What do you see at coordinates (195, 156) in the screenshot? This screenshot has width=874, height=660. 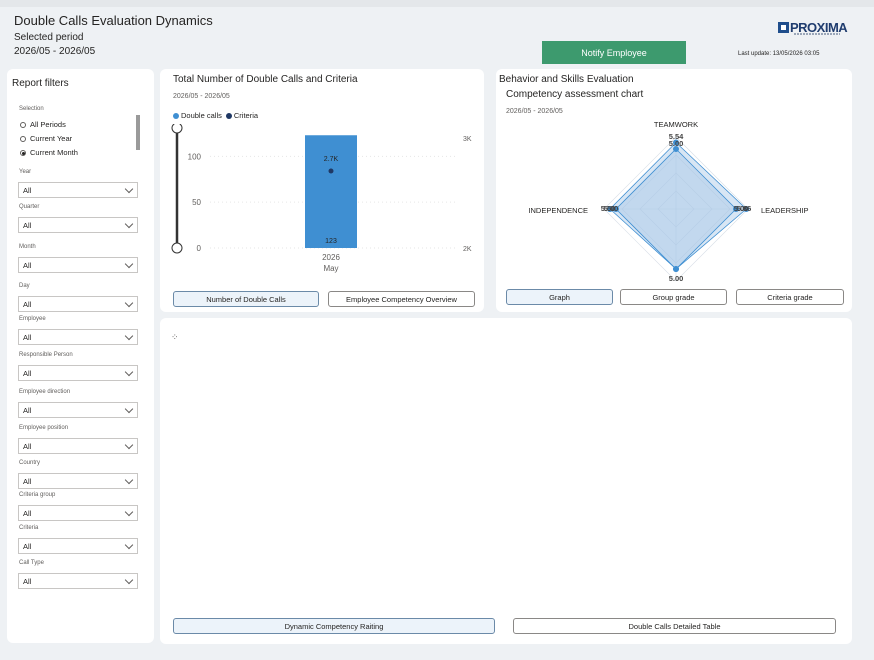 I see `y-left-tick: 100` at bounding box center [195, 156].